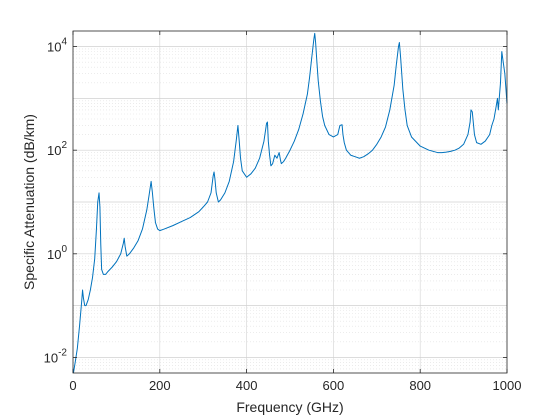 Image resolution: width=560 pixels, height=420 pixels. I want to click on x-tick-label: 400, so click(247, 385).